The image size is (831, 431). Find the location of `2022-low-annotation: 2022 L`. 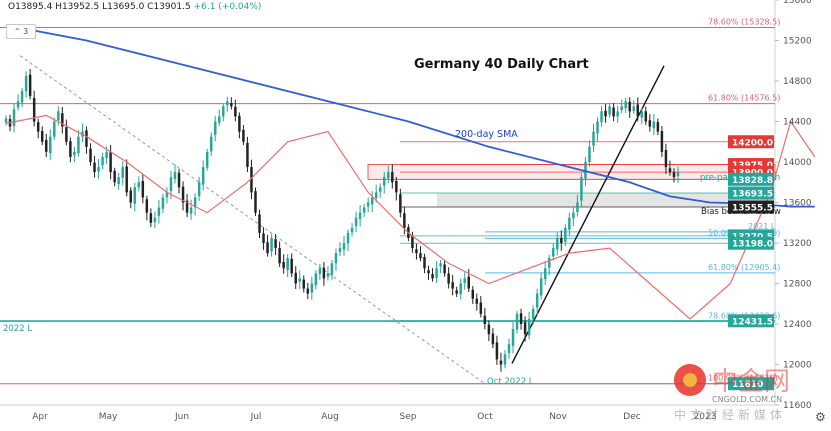

2022-low-annotation: 2022 L is located at coordinates (17, 329).